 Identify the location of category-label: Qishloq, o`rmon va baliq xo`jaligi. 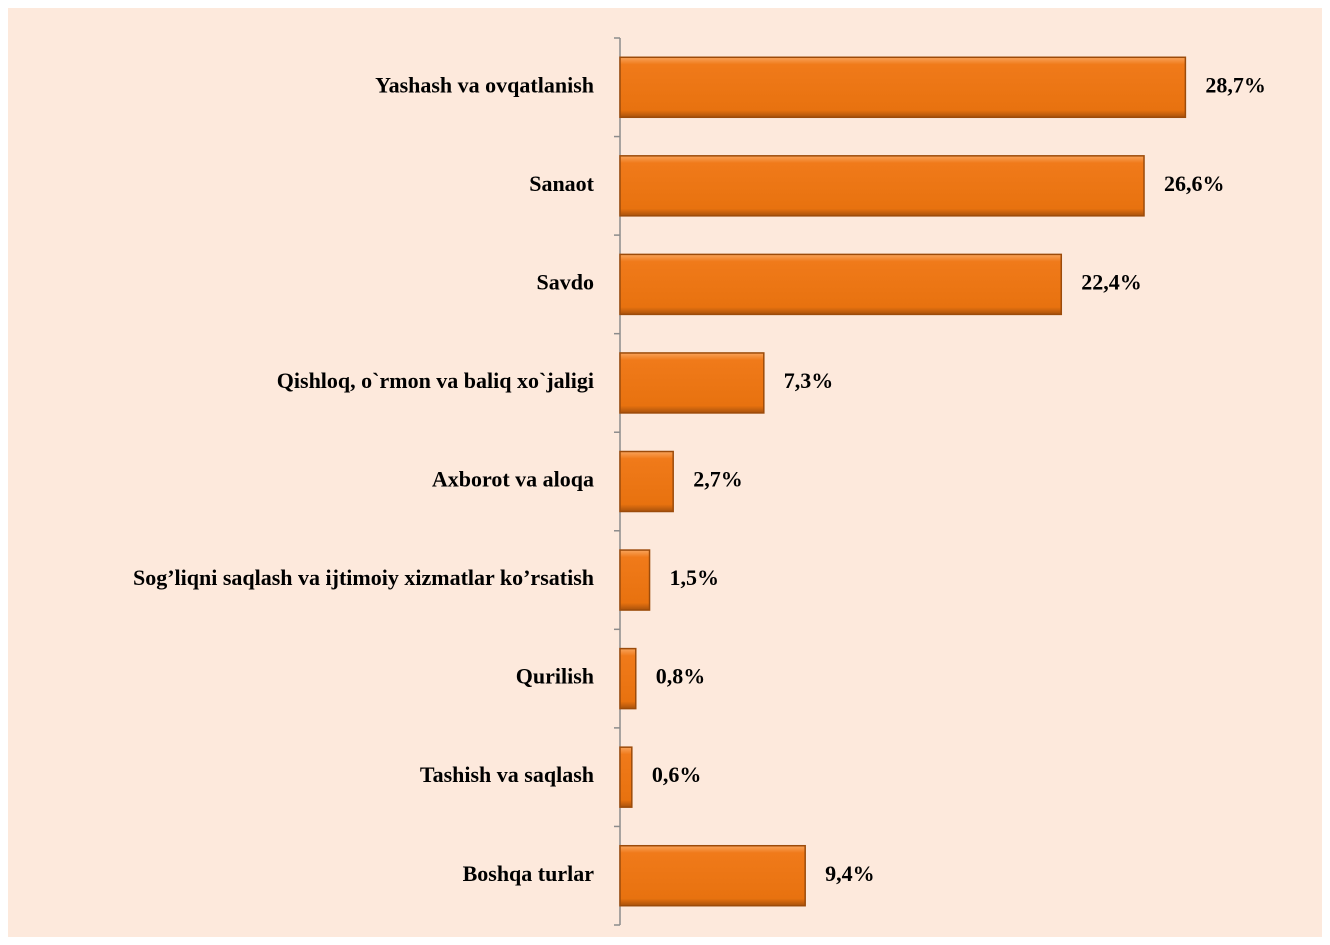
(435, 380).